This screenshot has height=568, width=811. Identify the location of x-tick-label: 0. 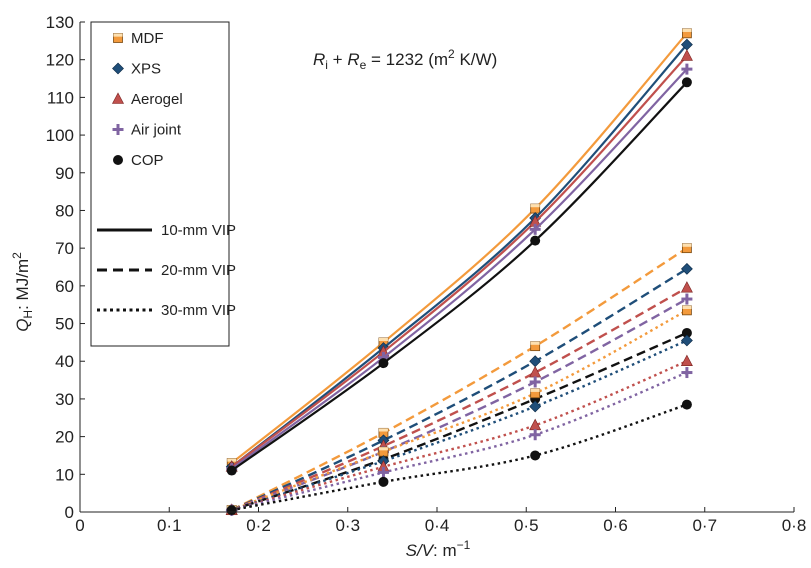
(79, 525).